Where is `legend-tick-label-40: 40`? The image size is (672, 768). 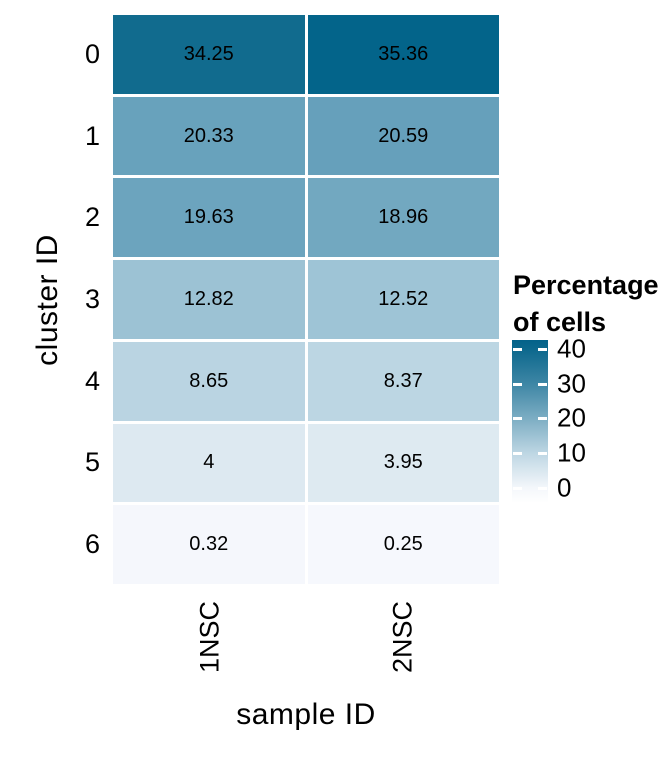
legend-tick-label-40: 40 is located at coordinates (571, 348).